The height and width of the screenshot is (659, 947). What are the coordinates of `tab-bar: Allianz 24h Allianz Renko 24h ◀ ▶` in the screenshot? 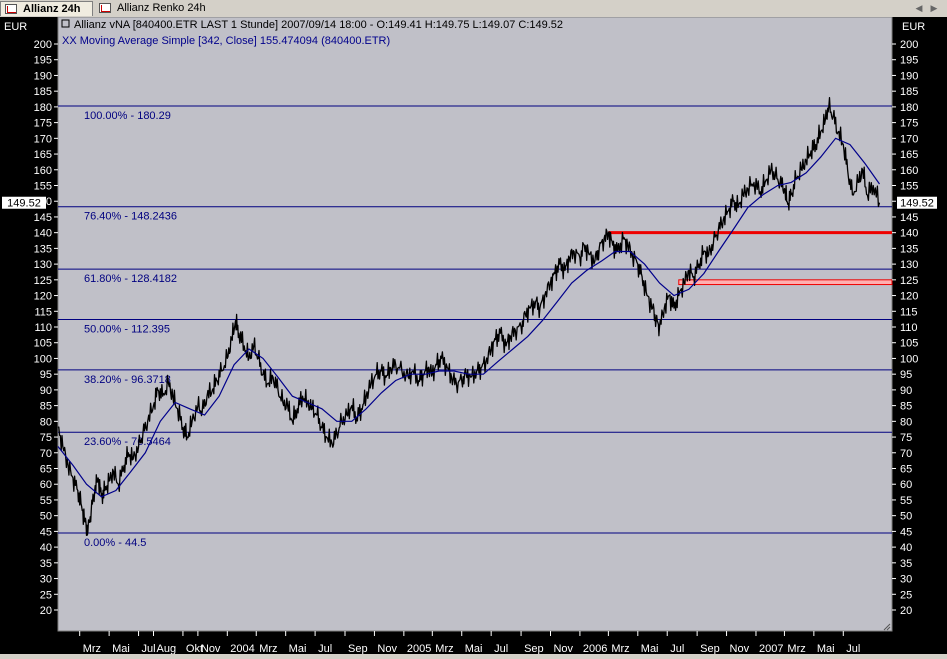 It's located at (473, 9).